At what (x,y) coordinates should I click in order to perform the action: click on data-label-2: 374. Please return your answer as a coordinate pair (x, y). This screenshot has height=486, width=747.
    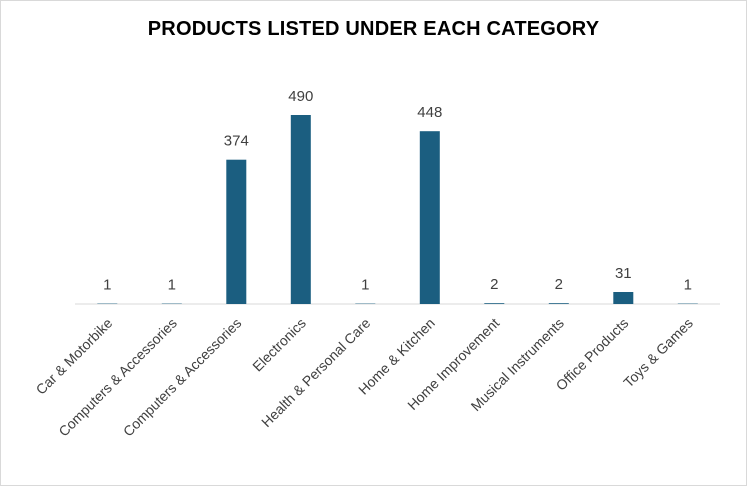
    Looking at the image, I should click on (236, 141).